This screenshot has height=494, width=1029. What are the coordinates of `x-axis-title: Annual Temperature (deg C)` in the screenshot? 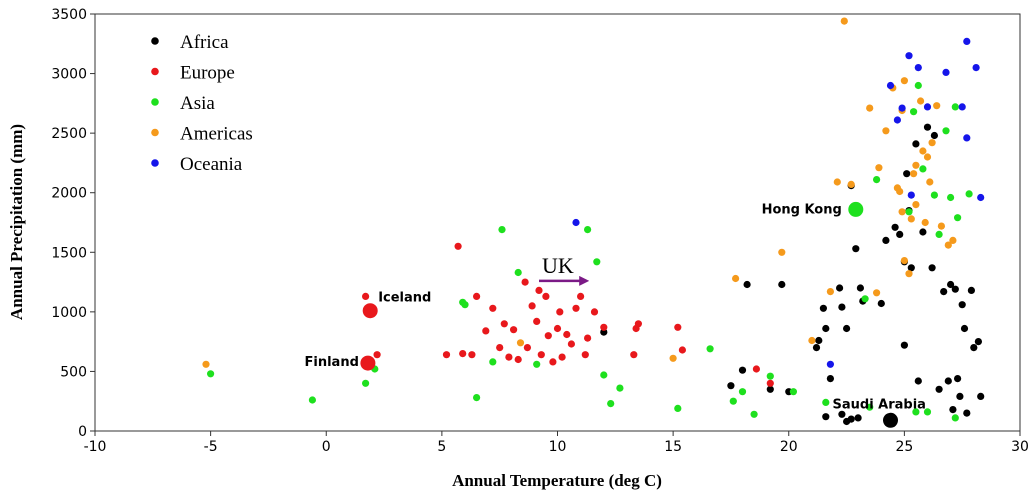 It's located at (557, 480).